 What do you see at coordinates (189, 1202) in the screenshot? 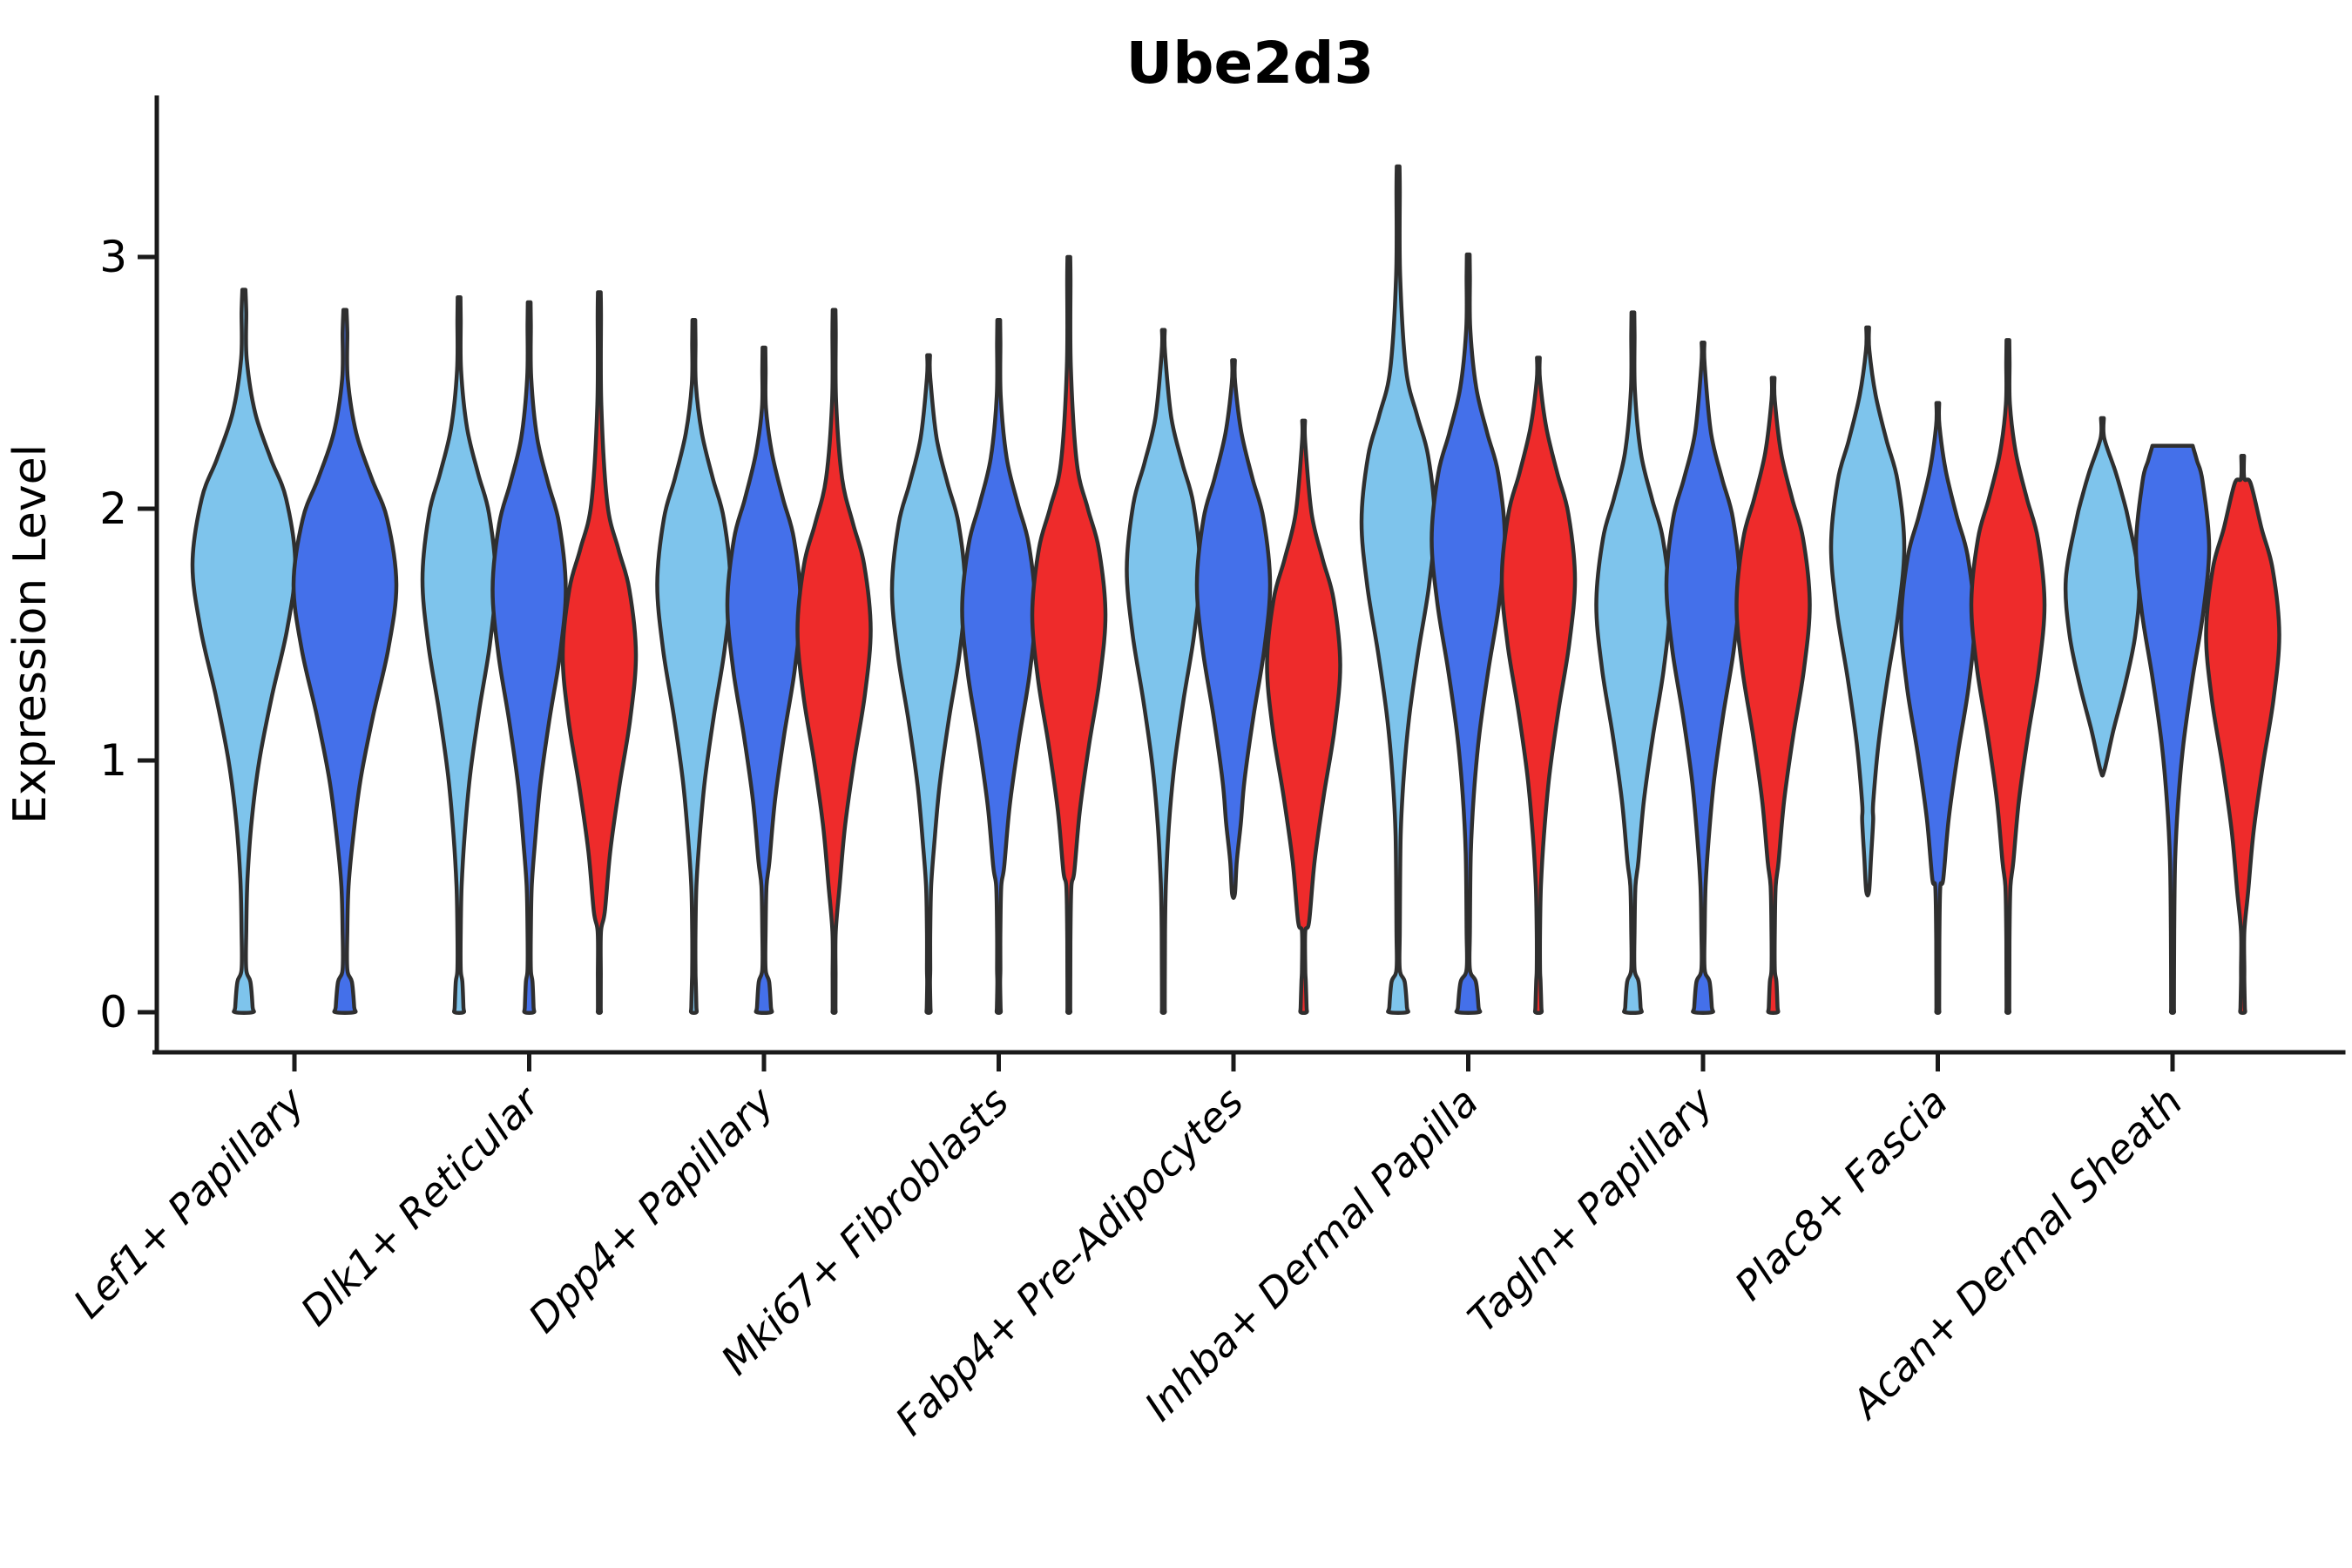
I see `x-tick-label: Lef1+ Papillary` at bounding box center [189, 1202].